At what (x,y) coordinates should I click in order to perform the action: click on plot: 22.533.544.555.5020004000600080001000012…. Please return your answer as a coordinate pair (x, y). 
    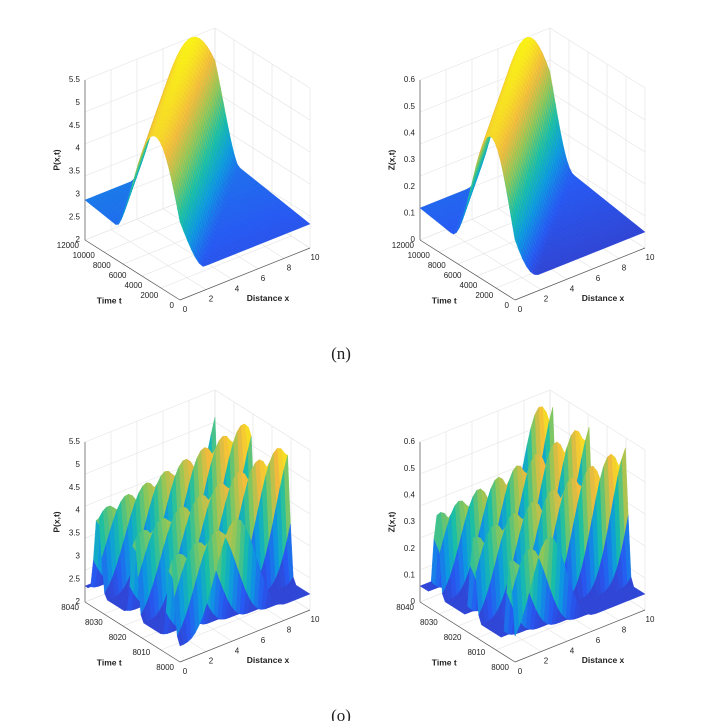
    Looking at the image, I should click on (185, 170).